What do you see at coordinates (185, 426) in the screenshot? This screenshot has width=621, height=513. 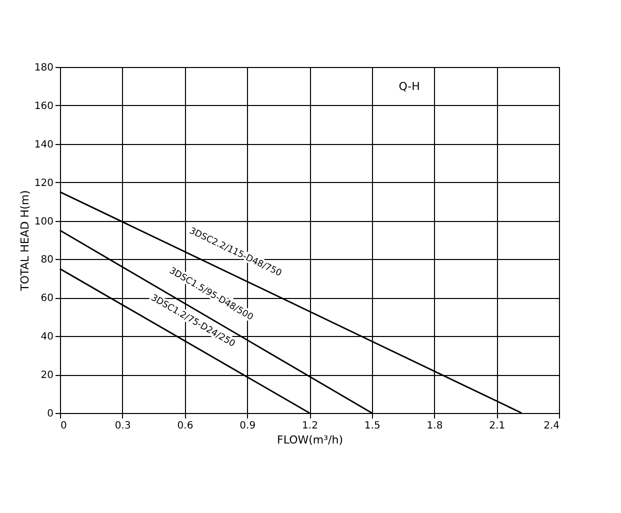 I see `x-tick-label: 0.6` at bounding box center [185, 426].